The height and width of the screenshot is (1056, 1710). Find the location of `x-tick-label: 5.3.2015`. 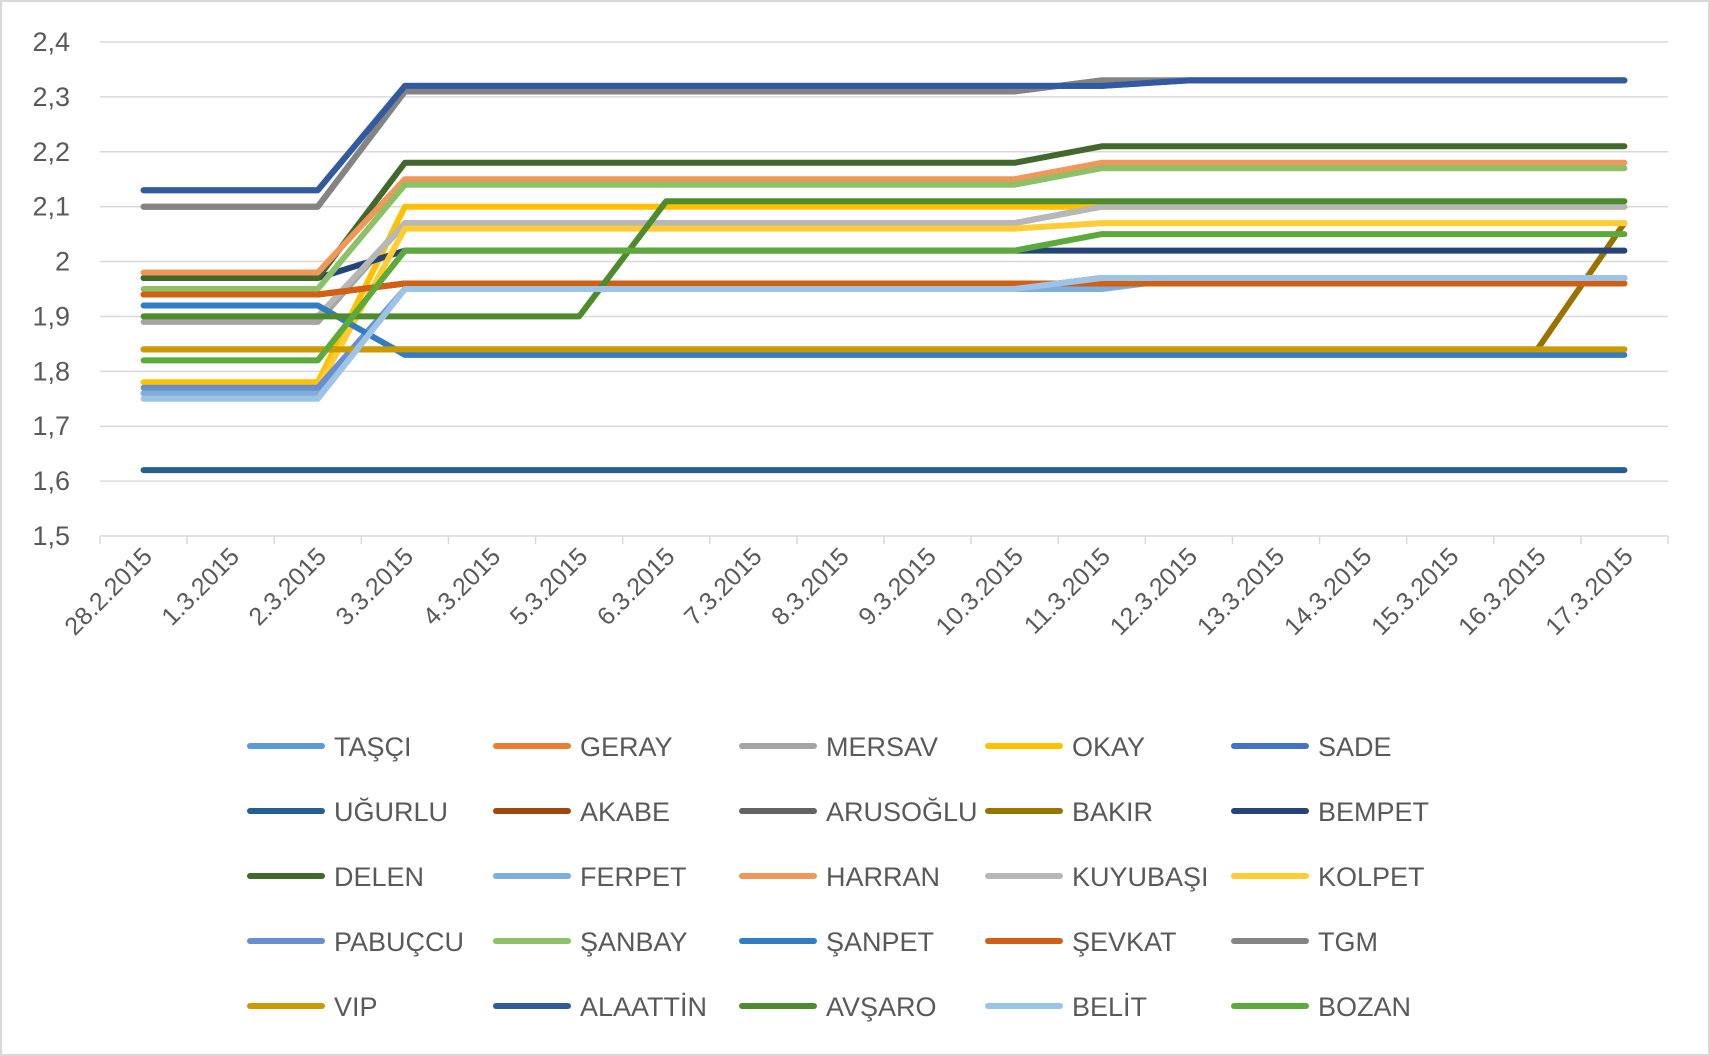

x-tick-label: 5.3.2015 is located at coordinates (549, 586).